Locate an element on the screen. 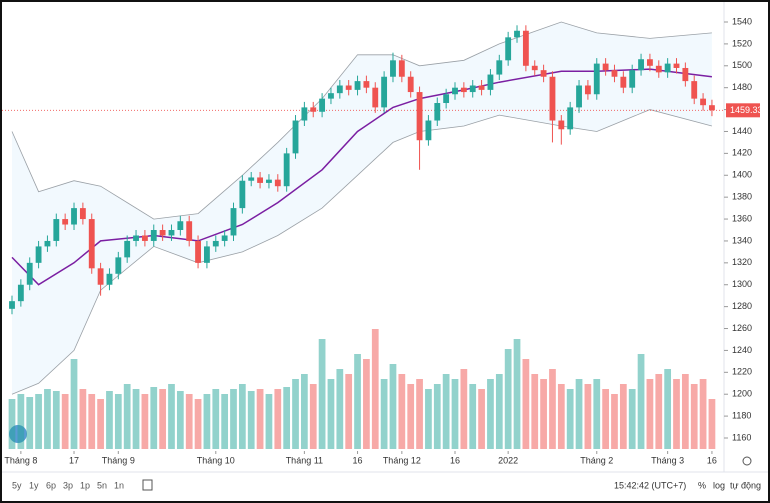 Image resolution: width=770 pixels, height=503 pixels. x-tick-label: Tháng 3 is located at coordinates (667, 460).